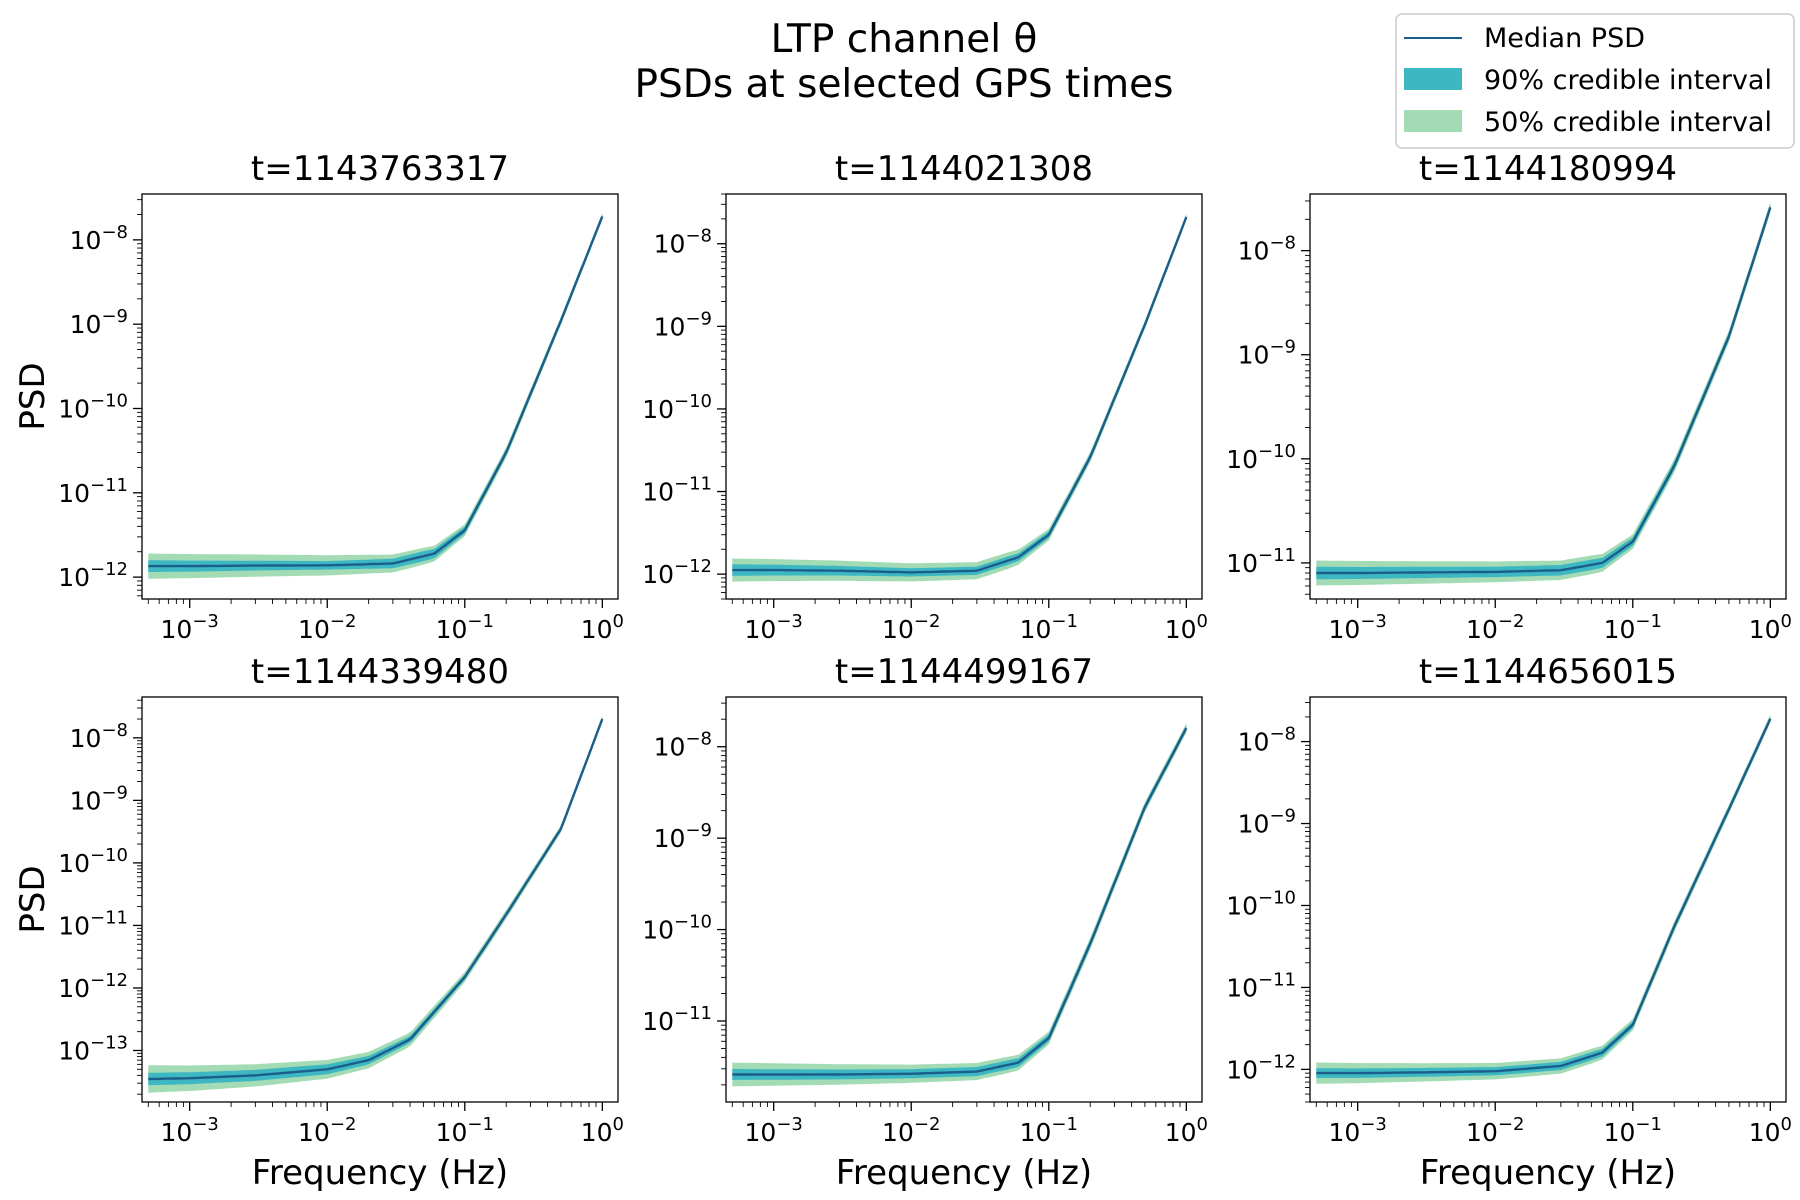  What do you see at coordinates (93, 1048) in the screenshot?
I see `y-tick-label: 10⁻¹³` at bounding box center [93, 1048].